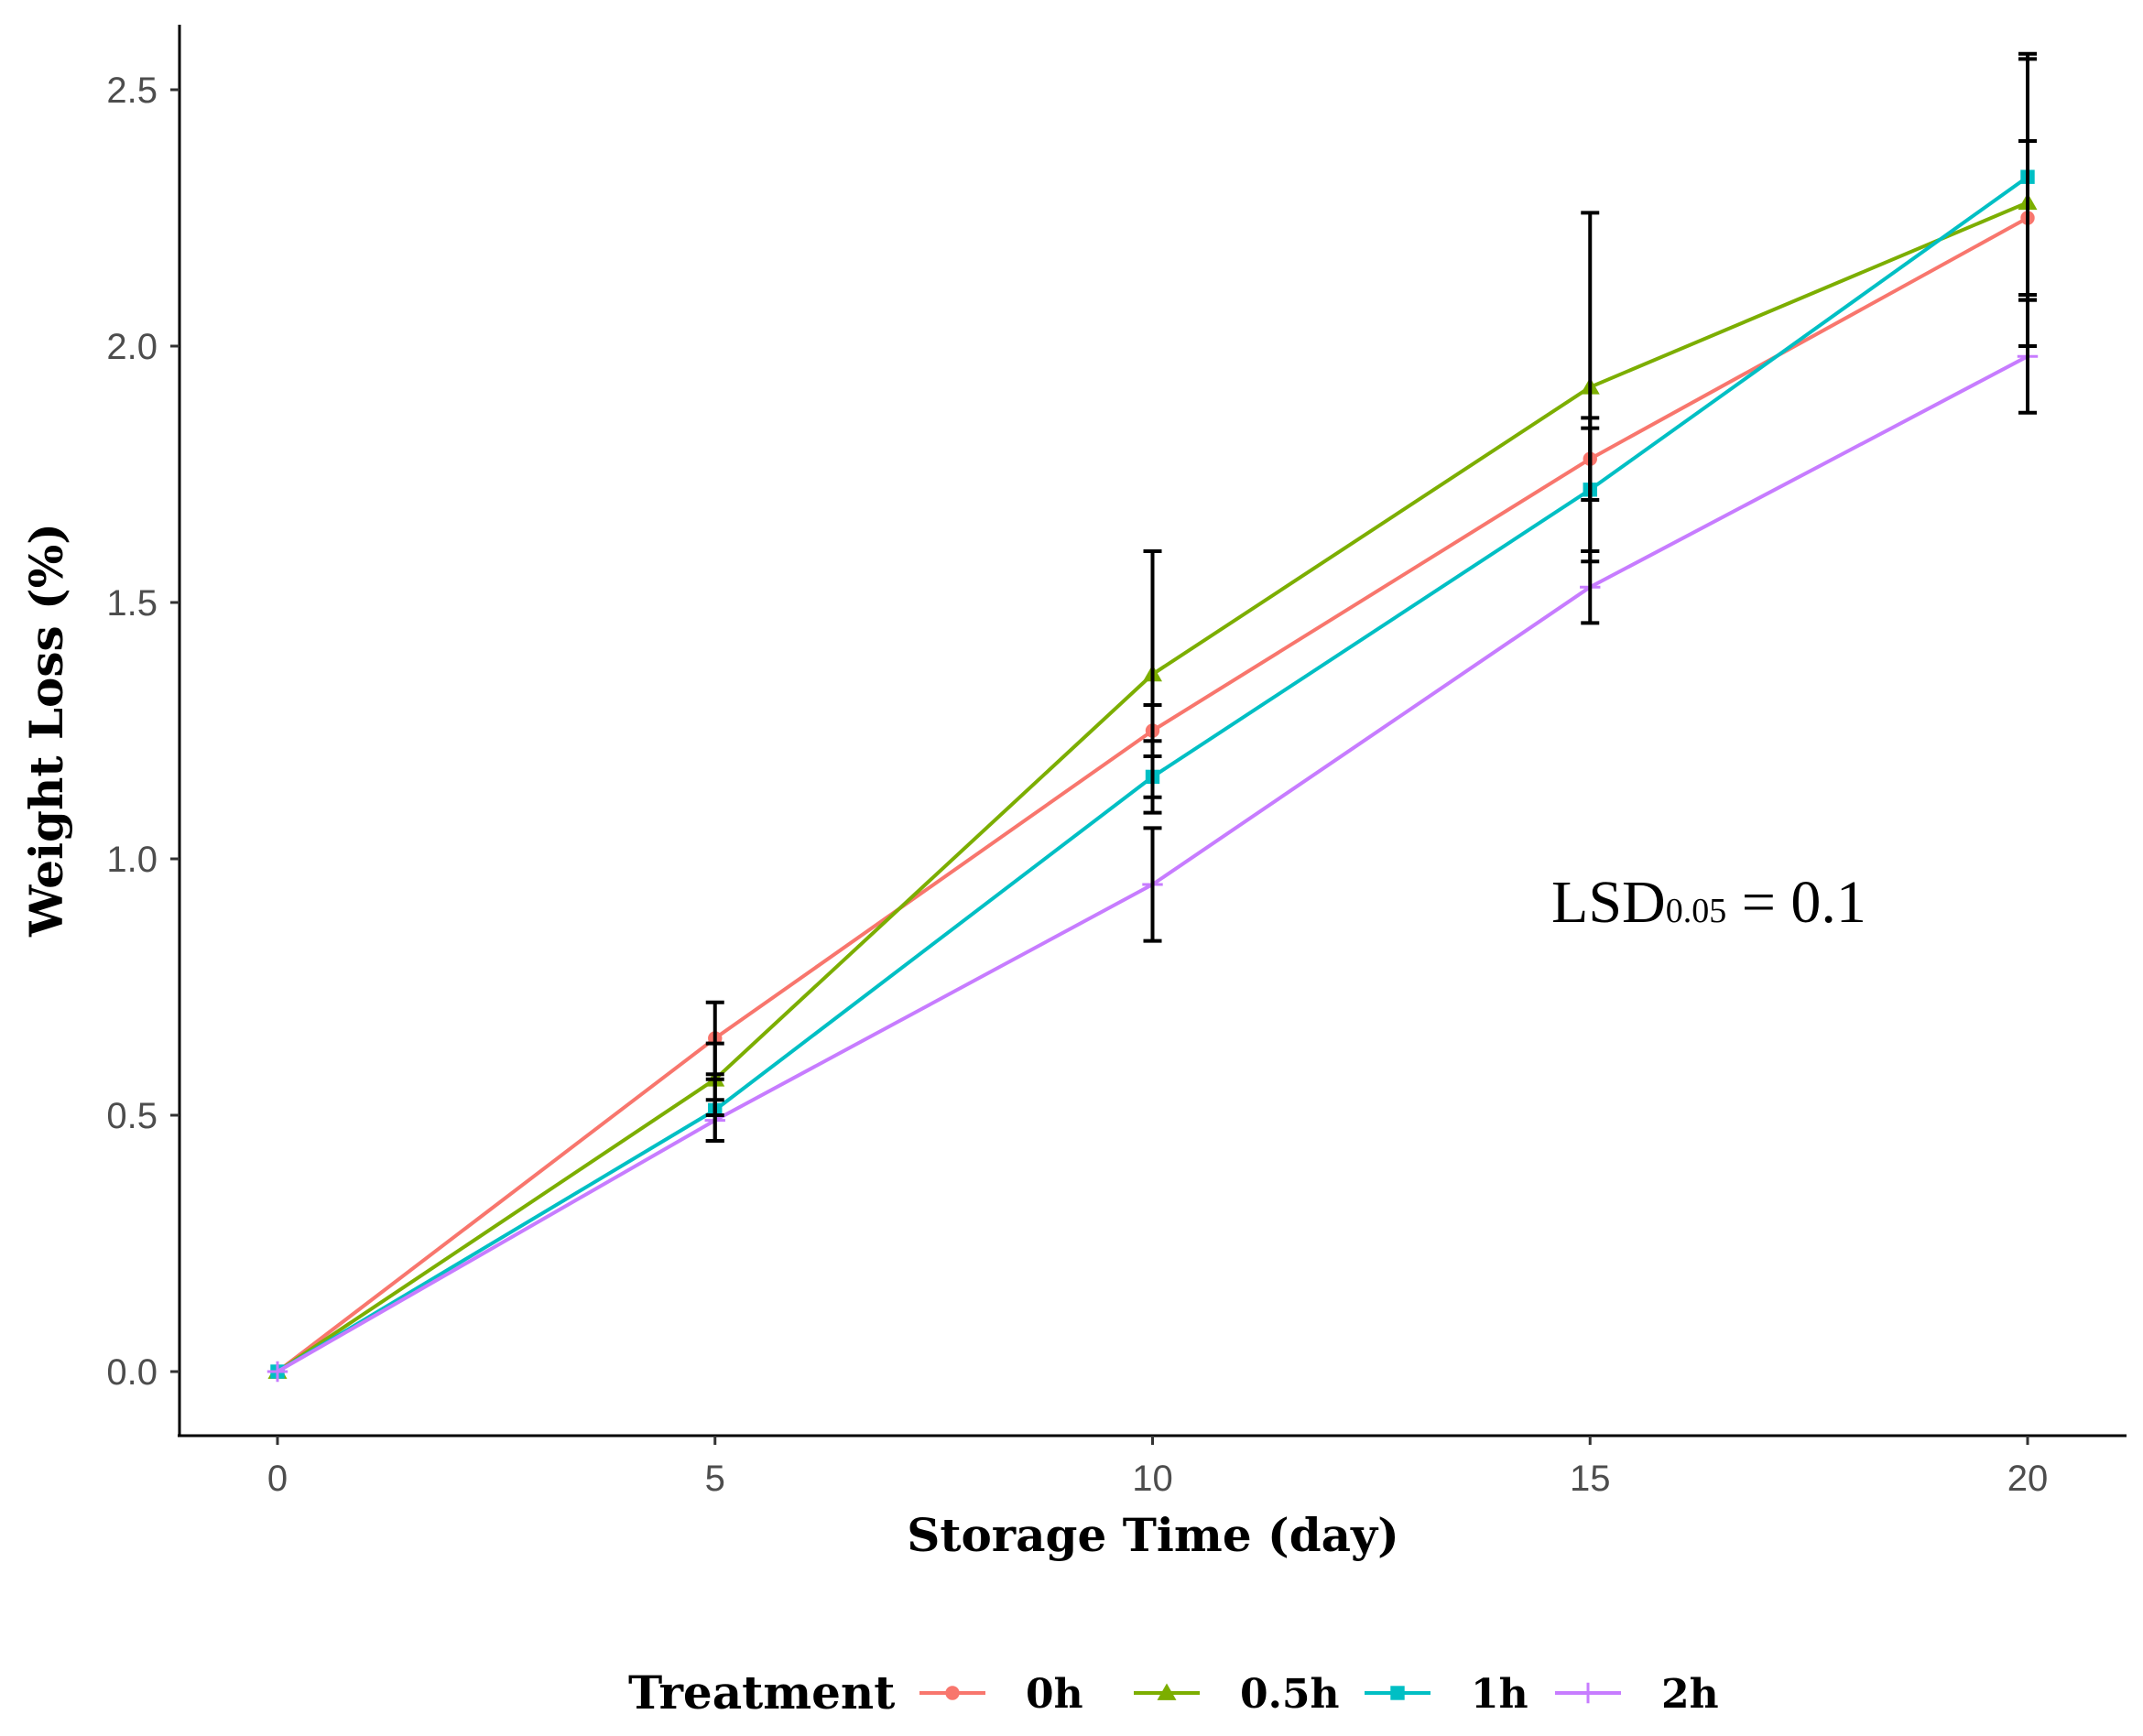 Image resolution: width=2143 pixels, height=1736 pixels. I want to click on lsd-annotation-main: LSD, so click(1608, 903).